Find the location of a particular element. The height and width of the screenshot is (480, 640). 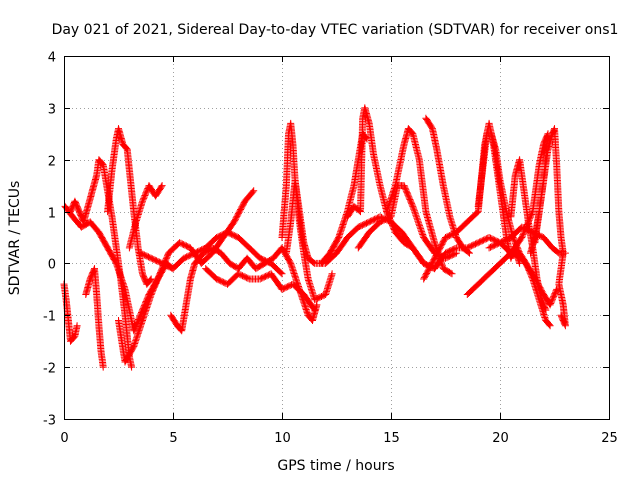

series-sat-d is located at coordinates (94, 318).